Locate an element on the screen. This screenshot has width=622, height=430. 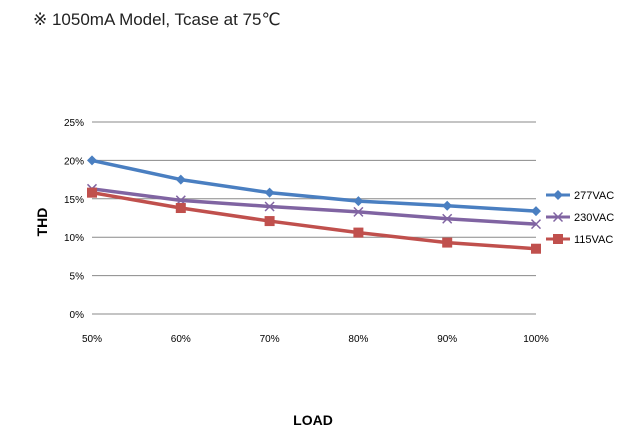
series-line-277VAC is located at coordinates (314, 185).